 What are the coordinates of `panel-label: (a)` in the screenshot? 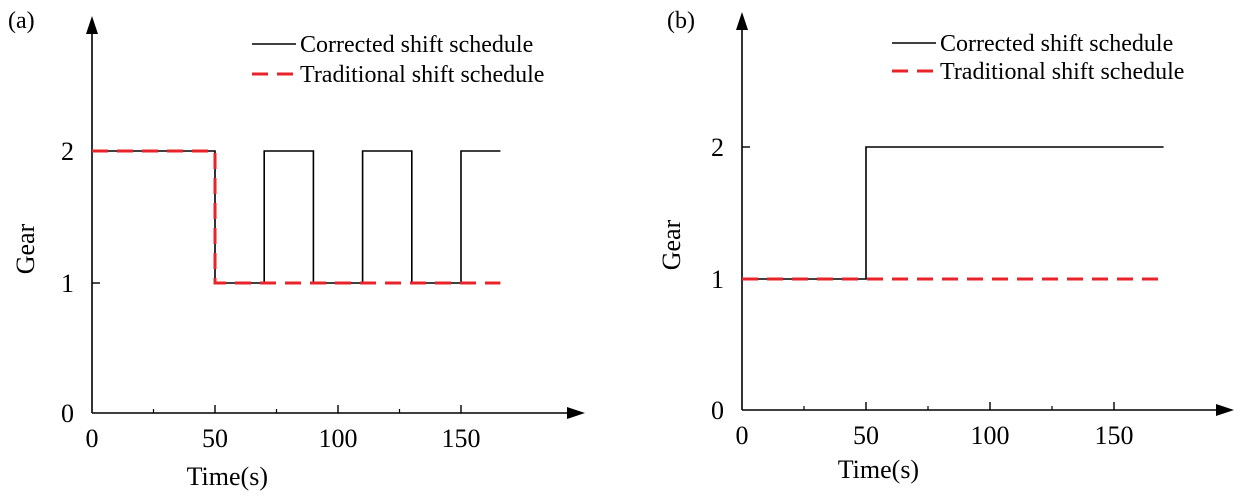 It's located at (21, 21).